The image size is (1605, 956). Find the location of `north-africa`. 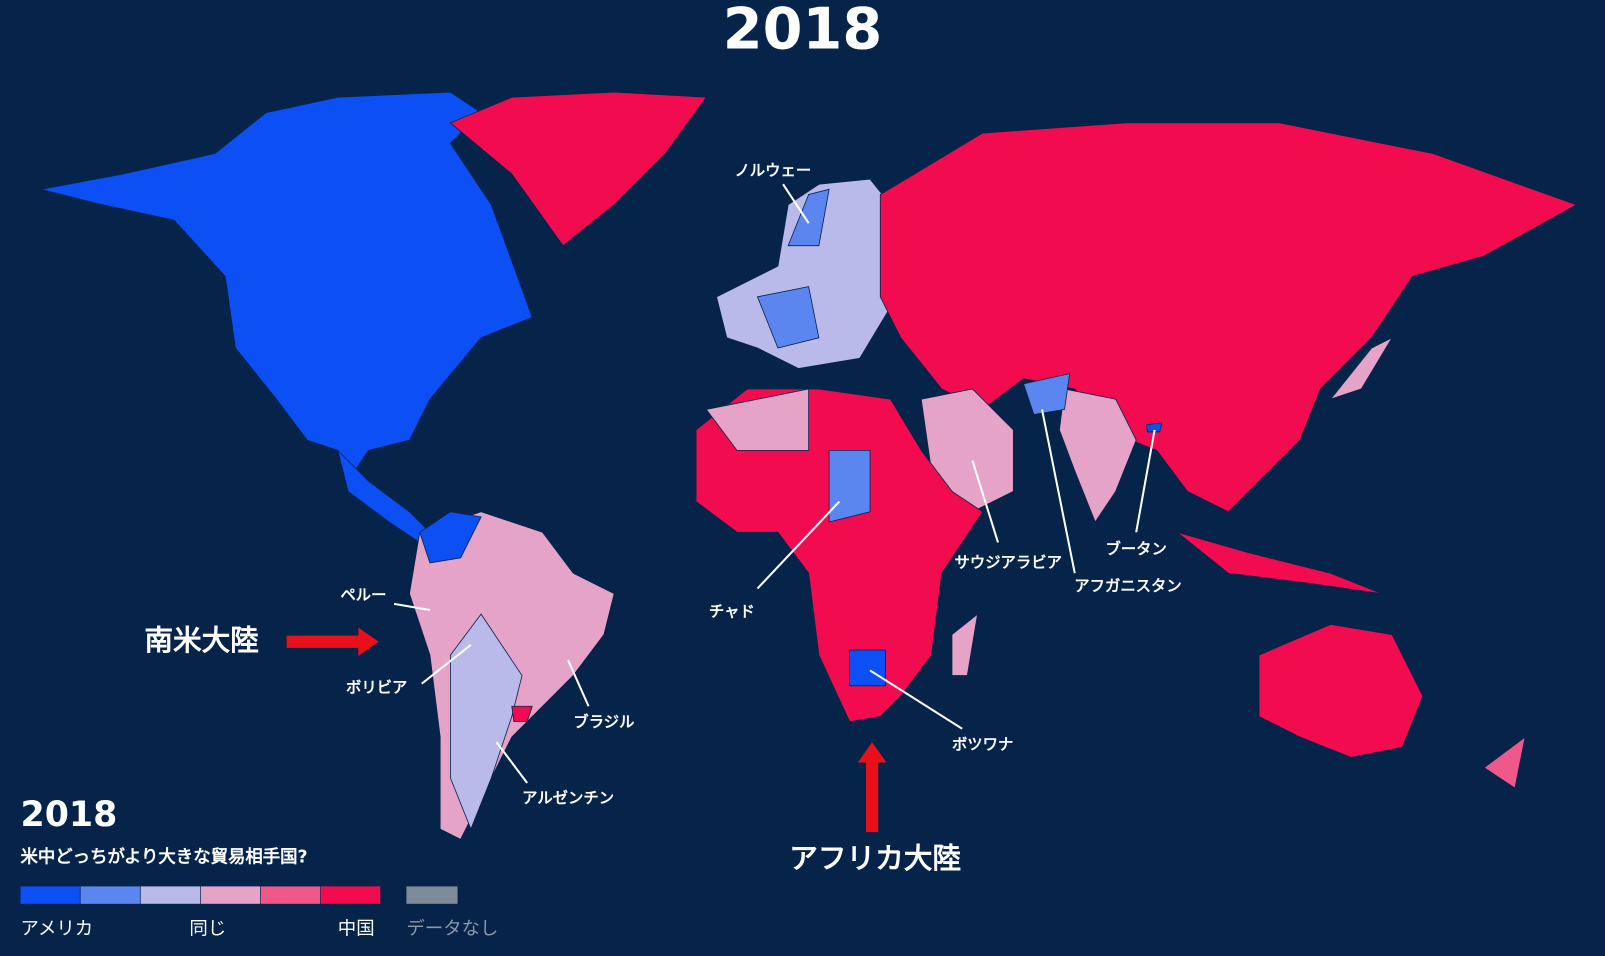

north-africa is located at coordinates (757, 419).